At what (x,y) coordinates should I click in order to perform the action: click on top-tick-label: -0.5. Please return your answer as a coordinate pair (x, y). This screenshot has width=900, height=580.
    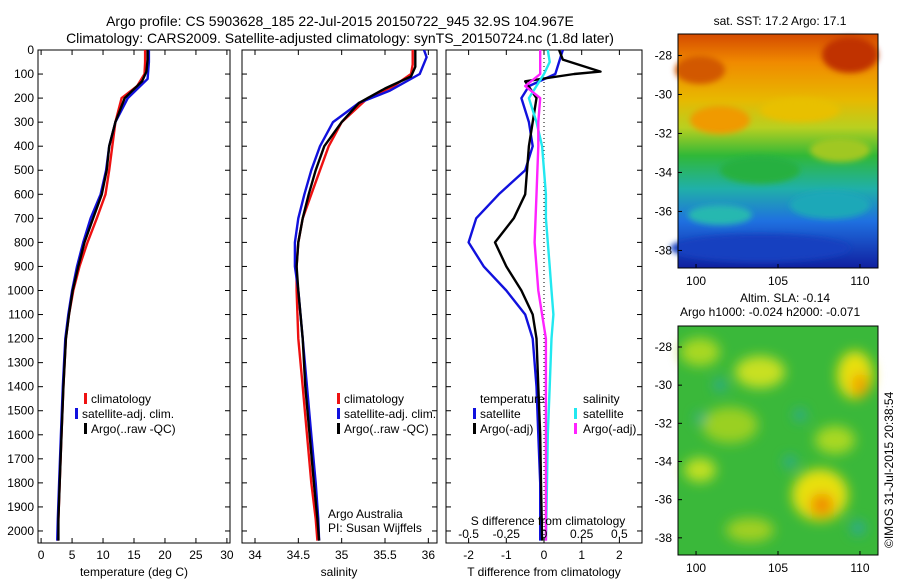
    Looking at the image, I should click on (468, 534).